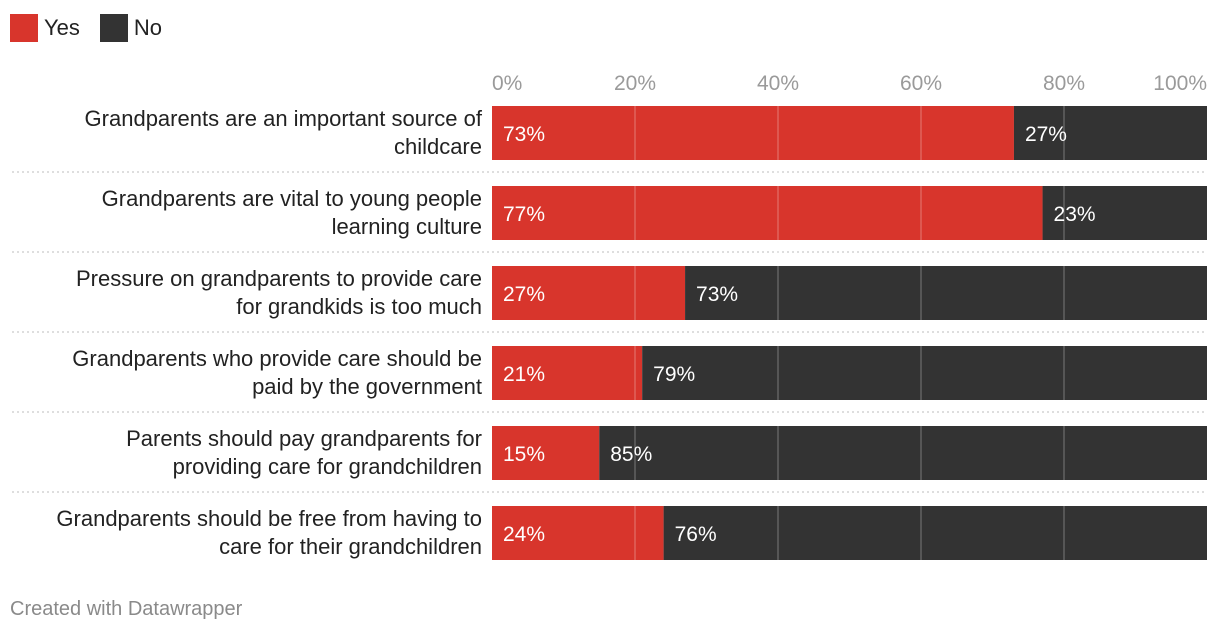 The width and height of the screenshot is (1220, 636). I want to click on value-label-no: 76%, so click(696, 534).